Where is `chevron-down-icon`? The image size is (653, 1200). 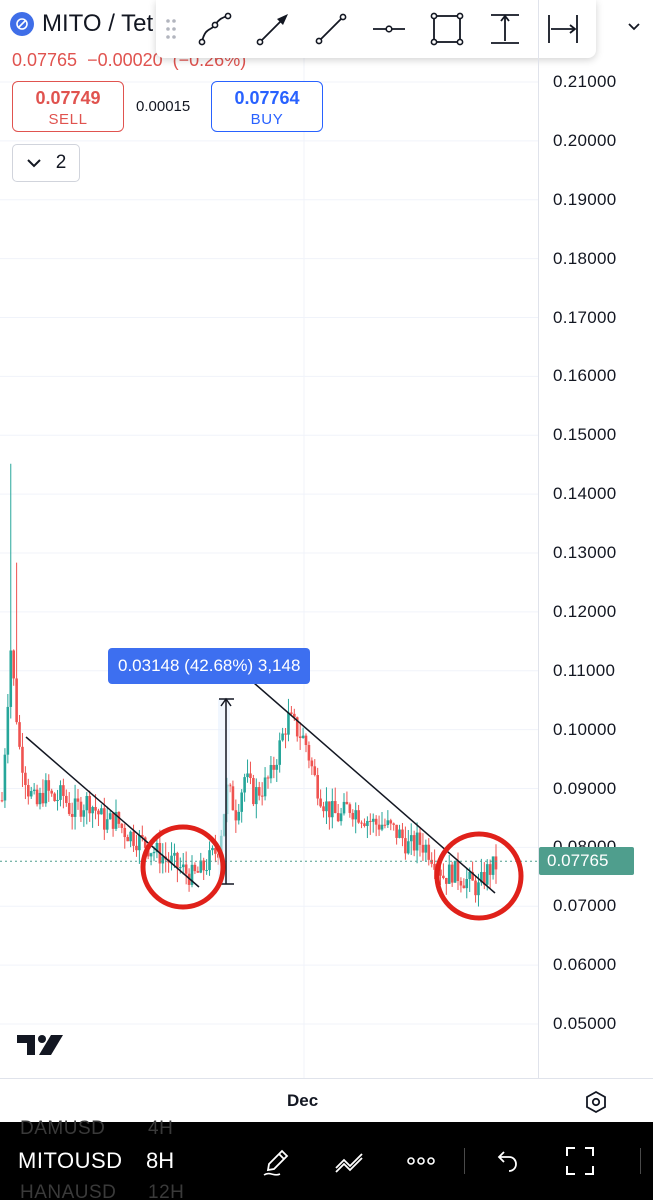 chevron-down-icon is located at coordinates (33, 163).